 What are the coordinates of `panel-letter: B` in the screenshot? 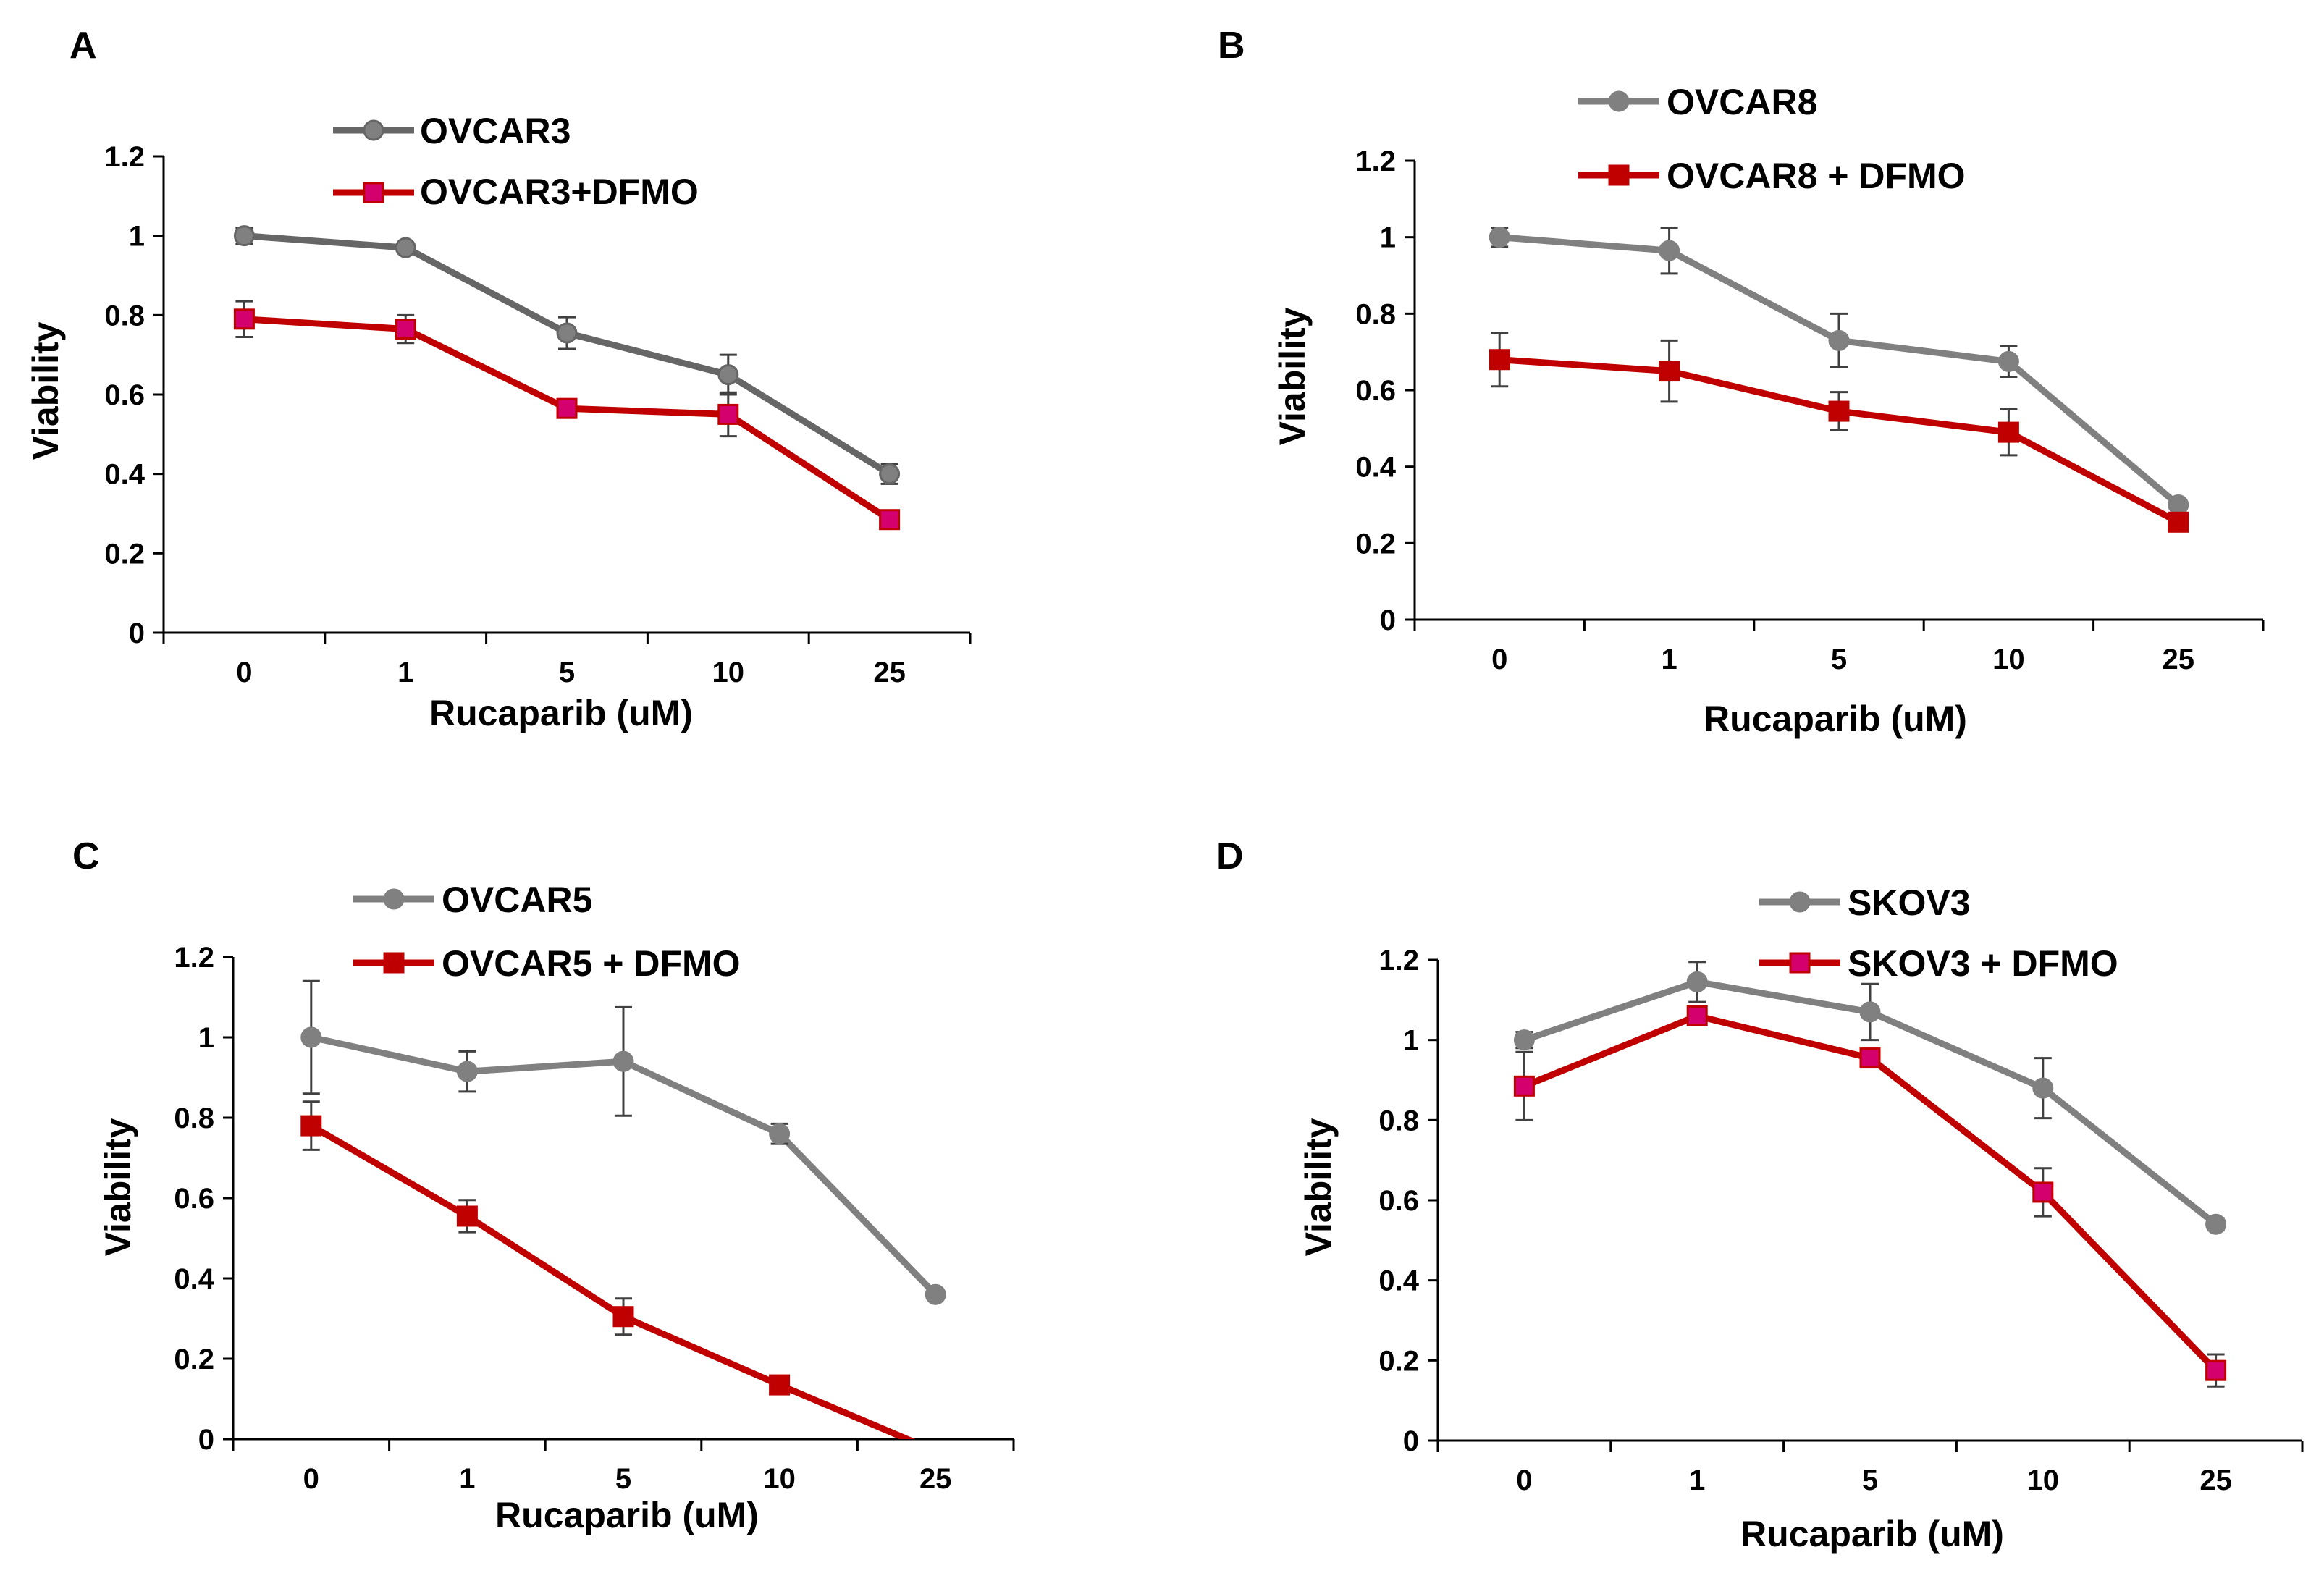 It's located at (1231, 46).